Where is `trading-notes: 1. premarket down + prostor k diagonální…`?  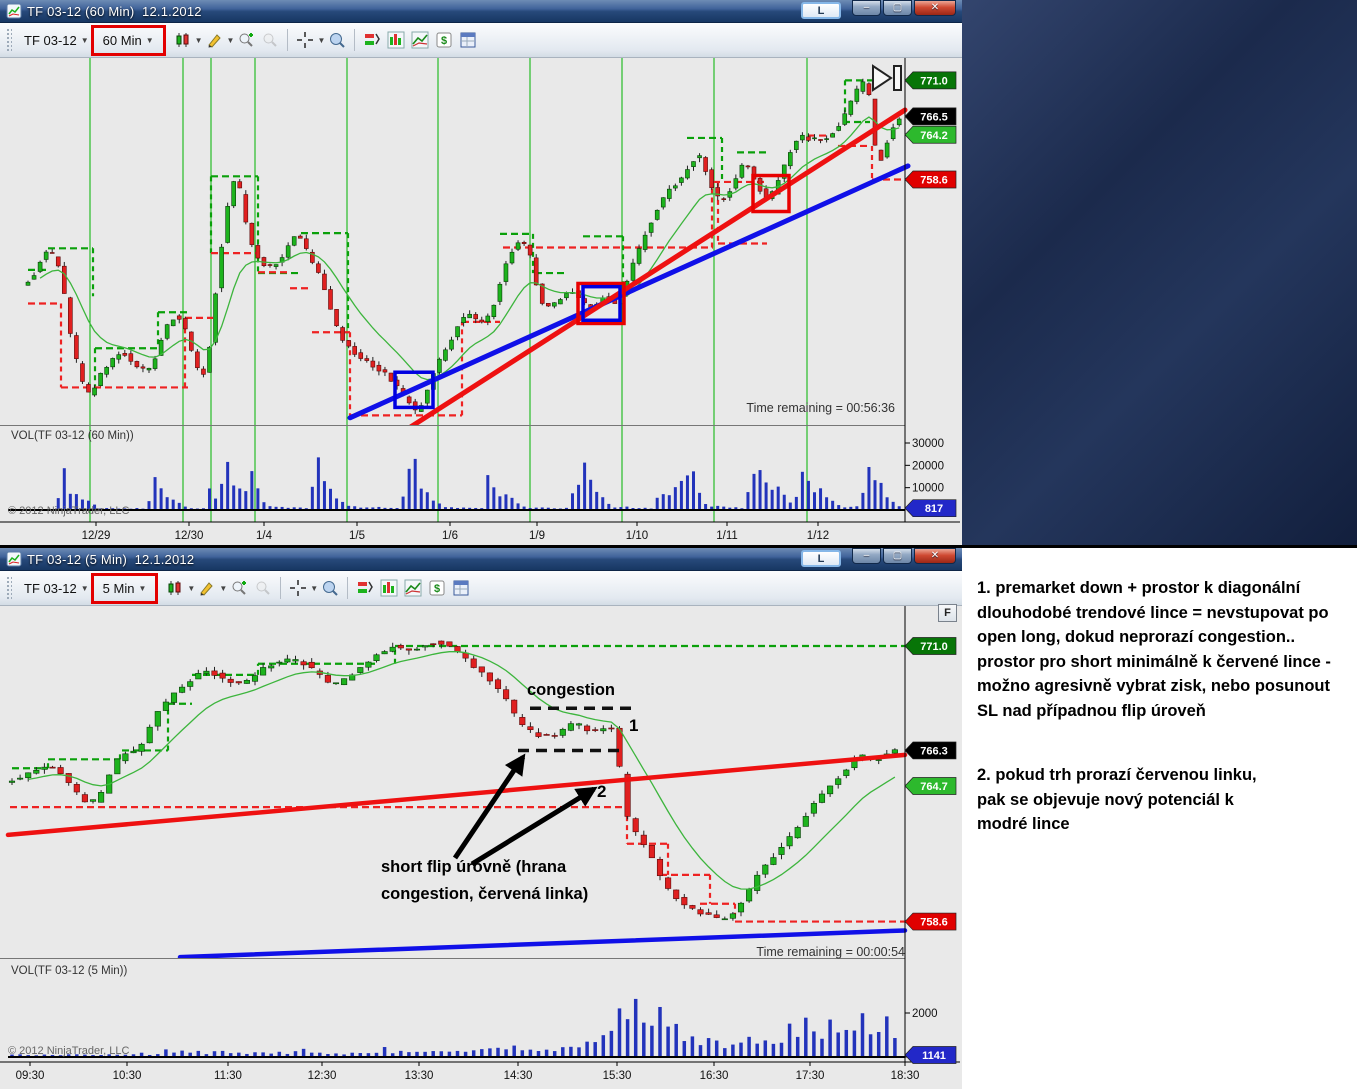
trading-notes: 1. premarket down + prostor k diagonální… is located at coordinates (1164, 726).